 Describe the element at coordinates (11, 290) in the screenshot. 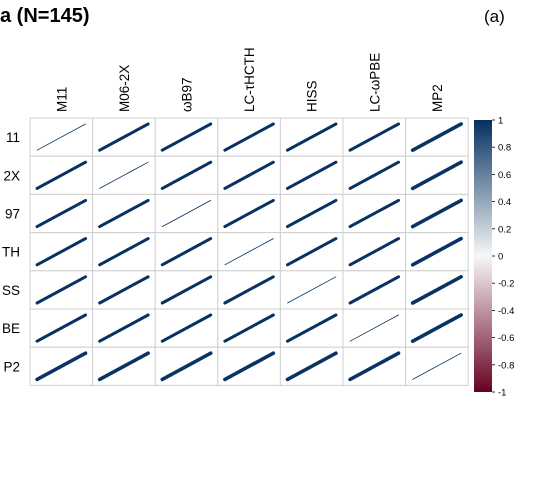

I see `row-label: SS` at that location.